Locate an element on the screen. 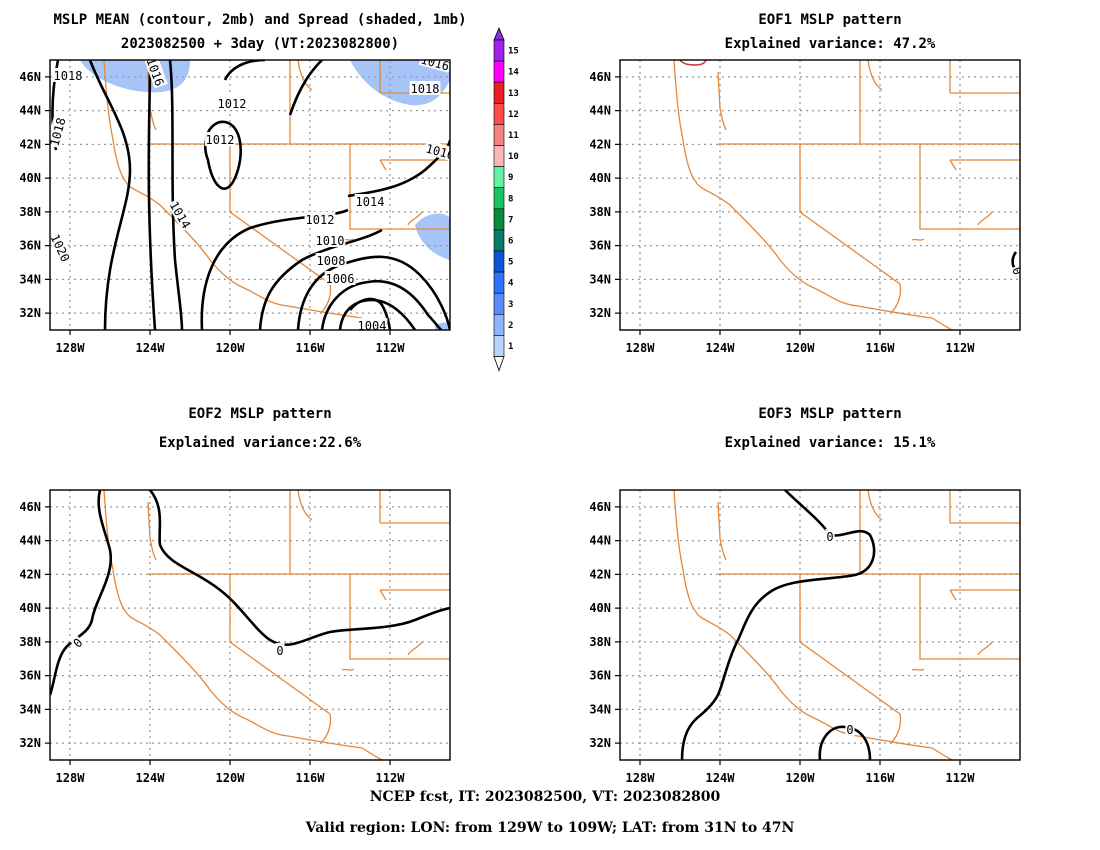 This screenshot has height=850, width=1100. coastline-borders is located at coordinates (846, 195).